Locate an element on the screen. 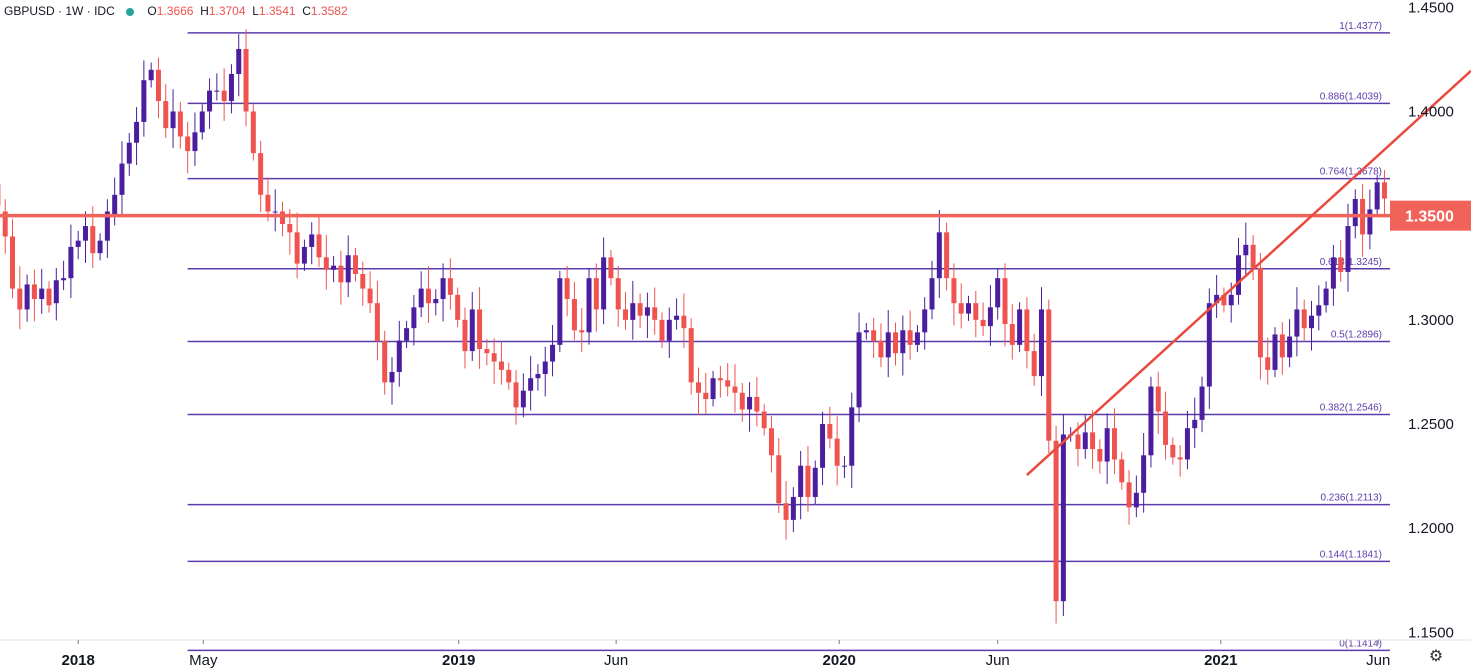  interval-label: 1W is located at coordinates (74, 11).